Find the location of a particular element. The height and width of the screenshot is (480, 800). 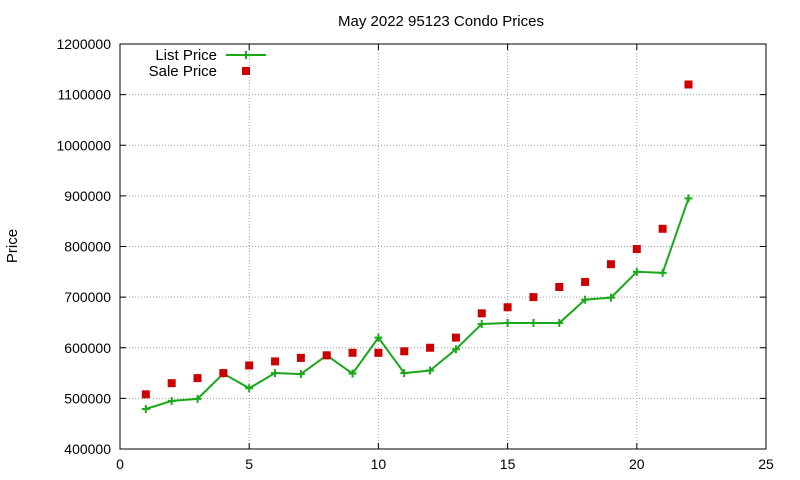

y-tick-label: 700000 is located at coordinates (87, 297).